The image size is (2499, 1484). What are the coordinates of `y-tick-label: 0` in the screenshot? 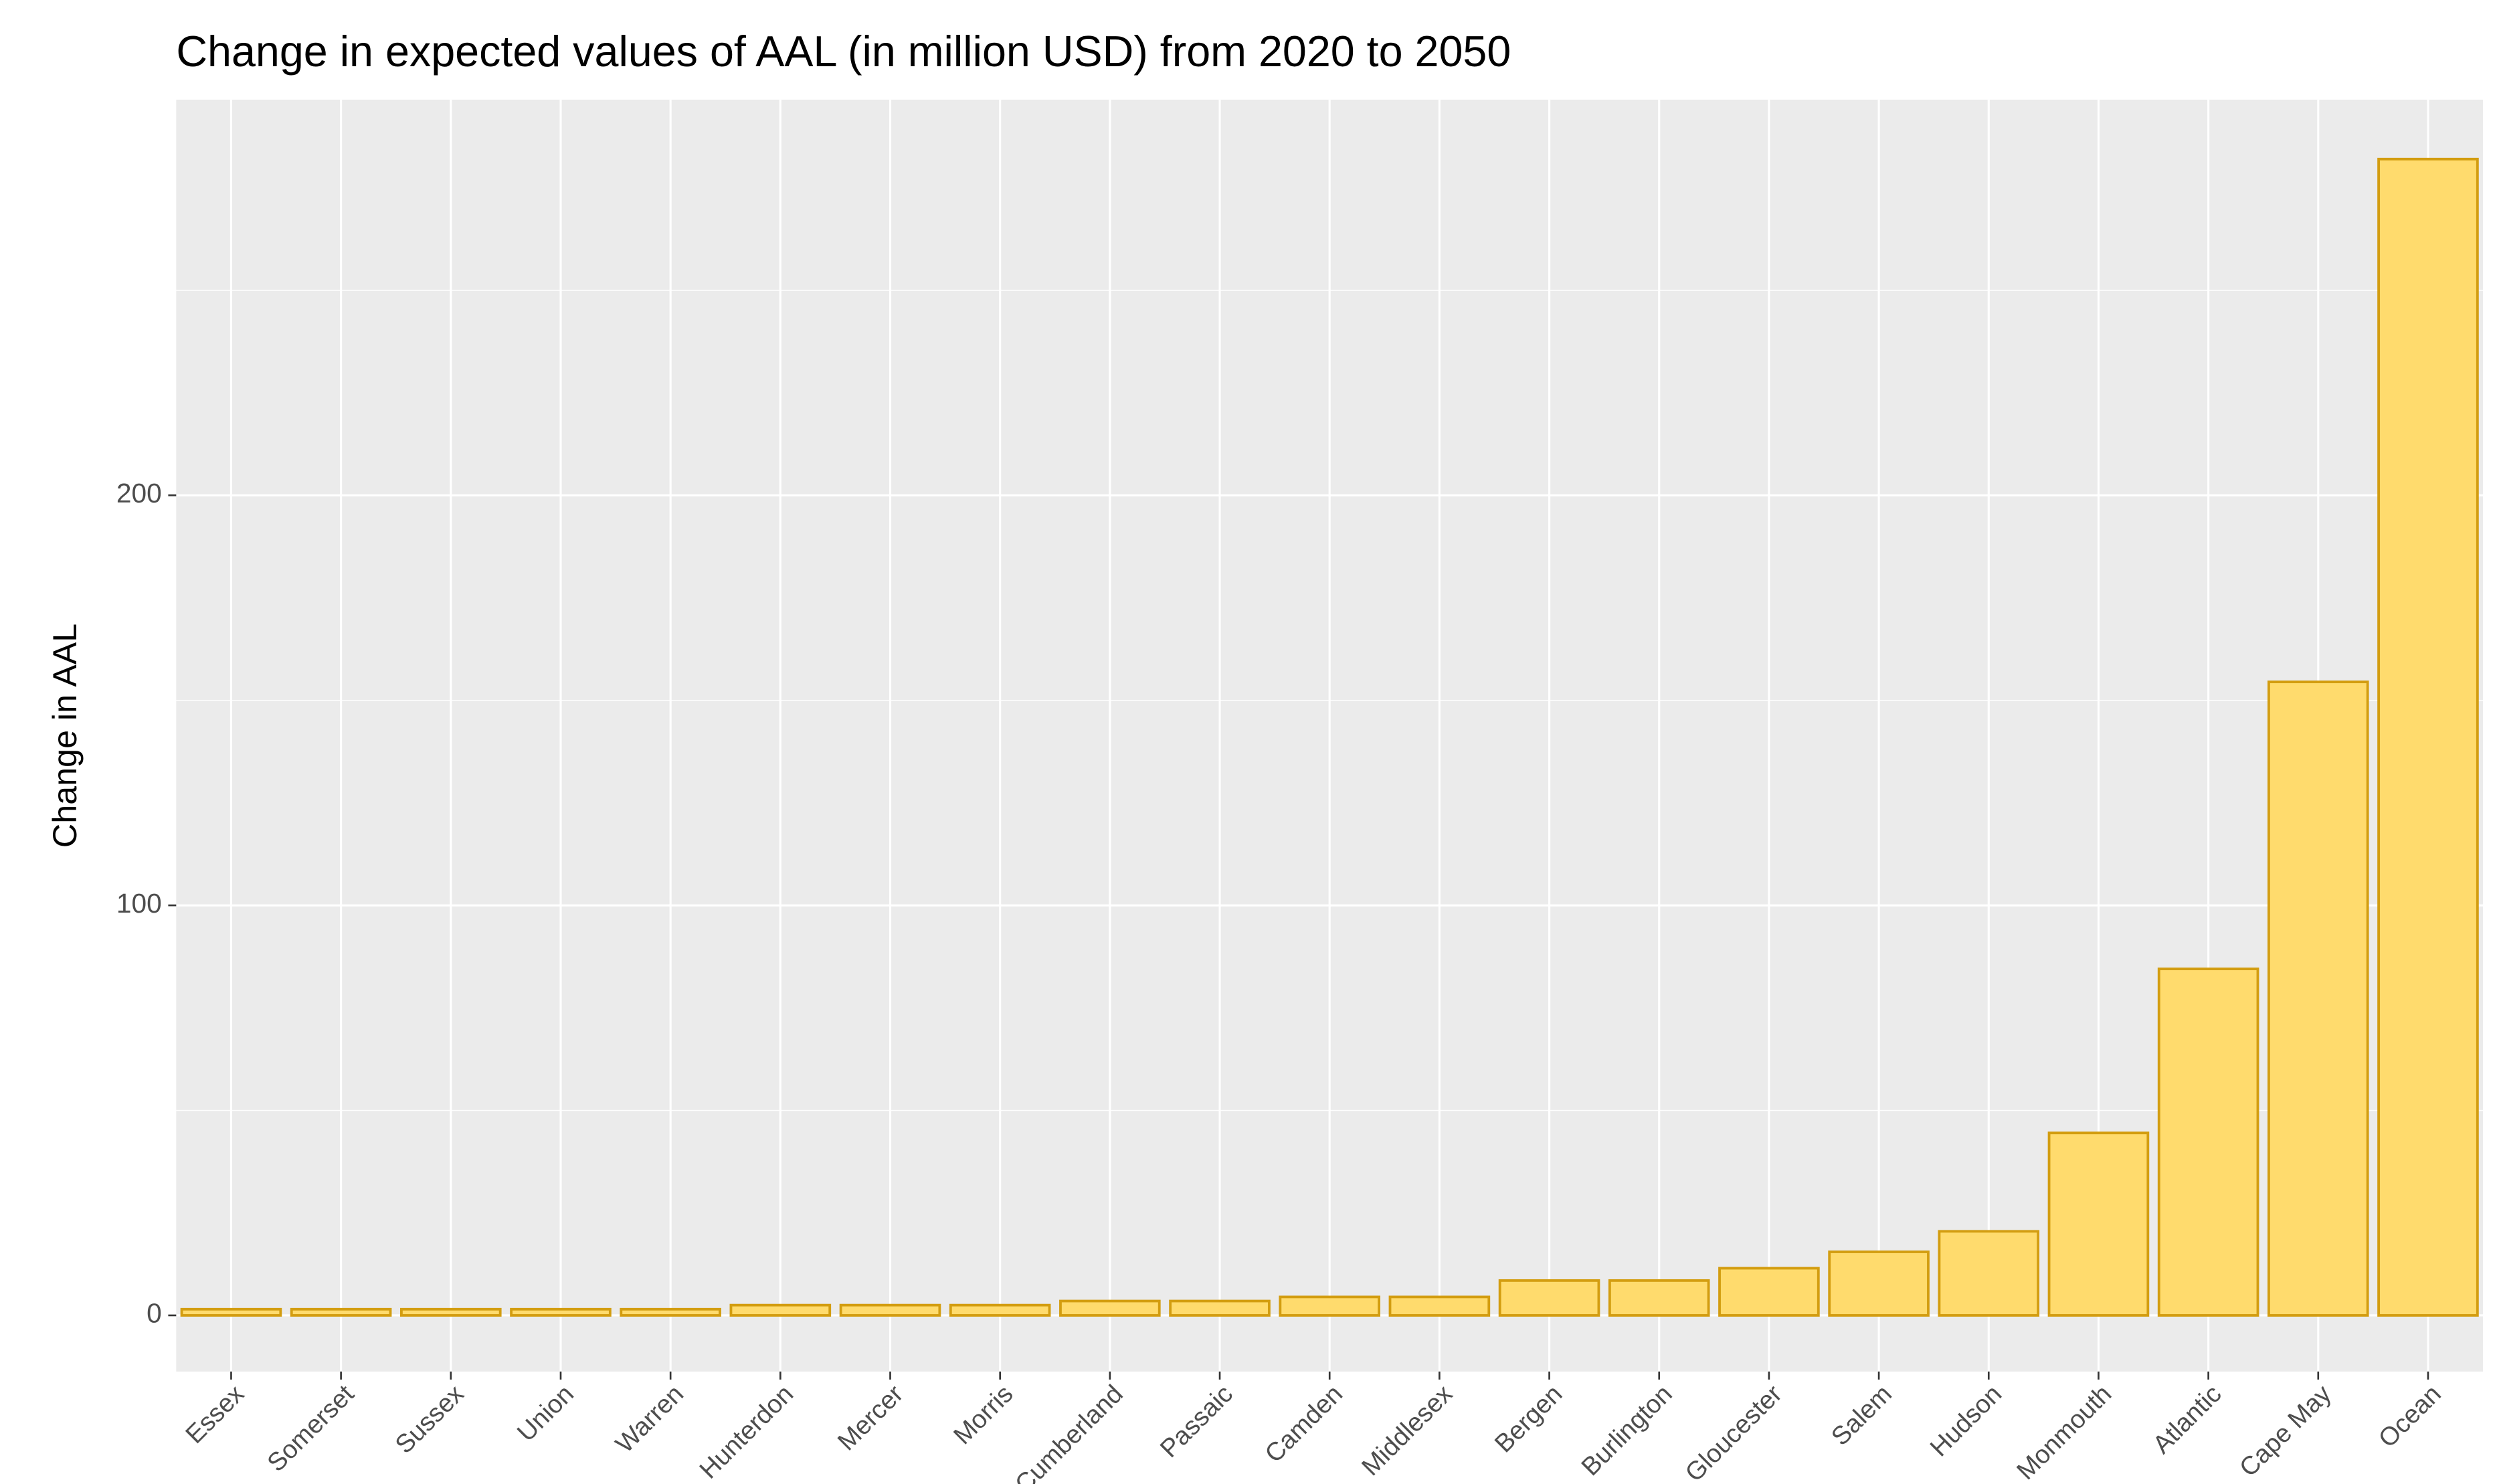 It's located at (154, 1313).